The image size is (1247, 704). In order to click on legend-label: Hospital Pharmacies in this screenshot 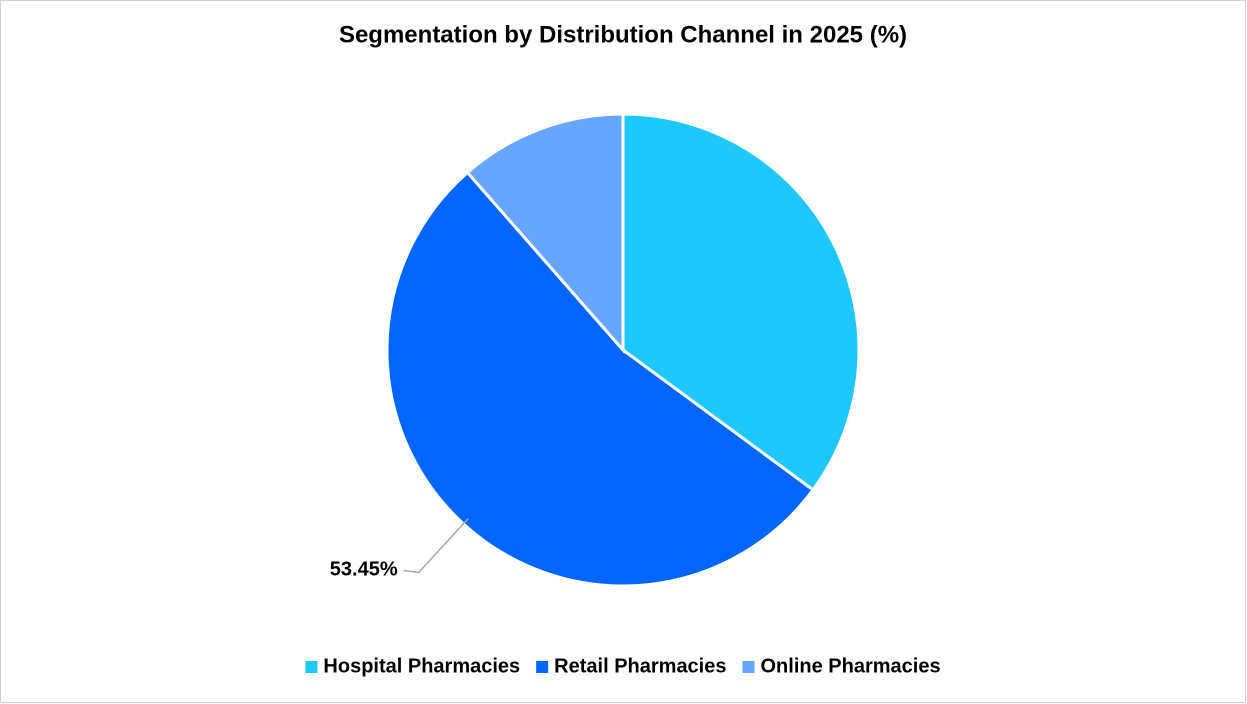, I will do `click(421, 666)`.